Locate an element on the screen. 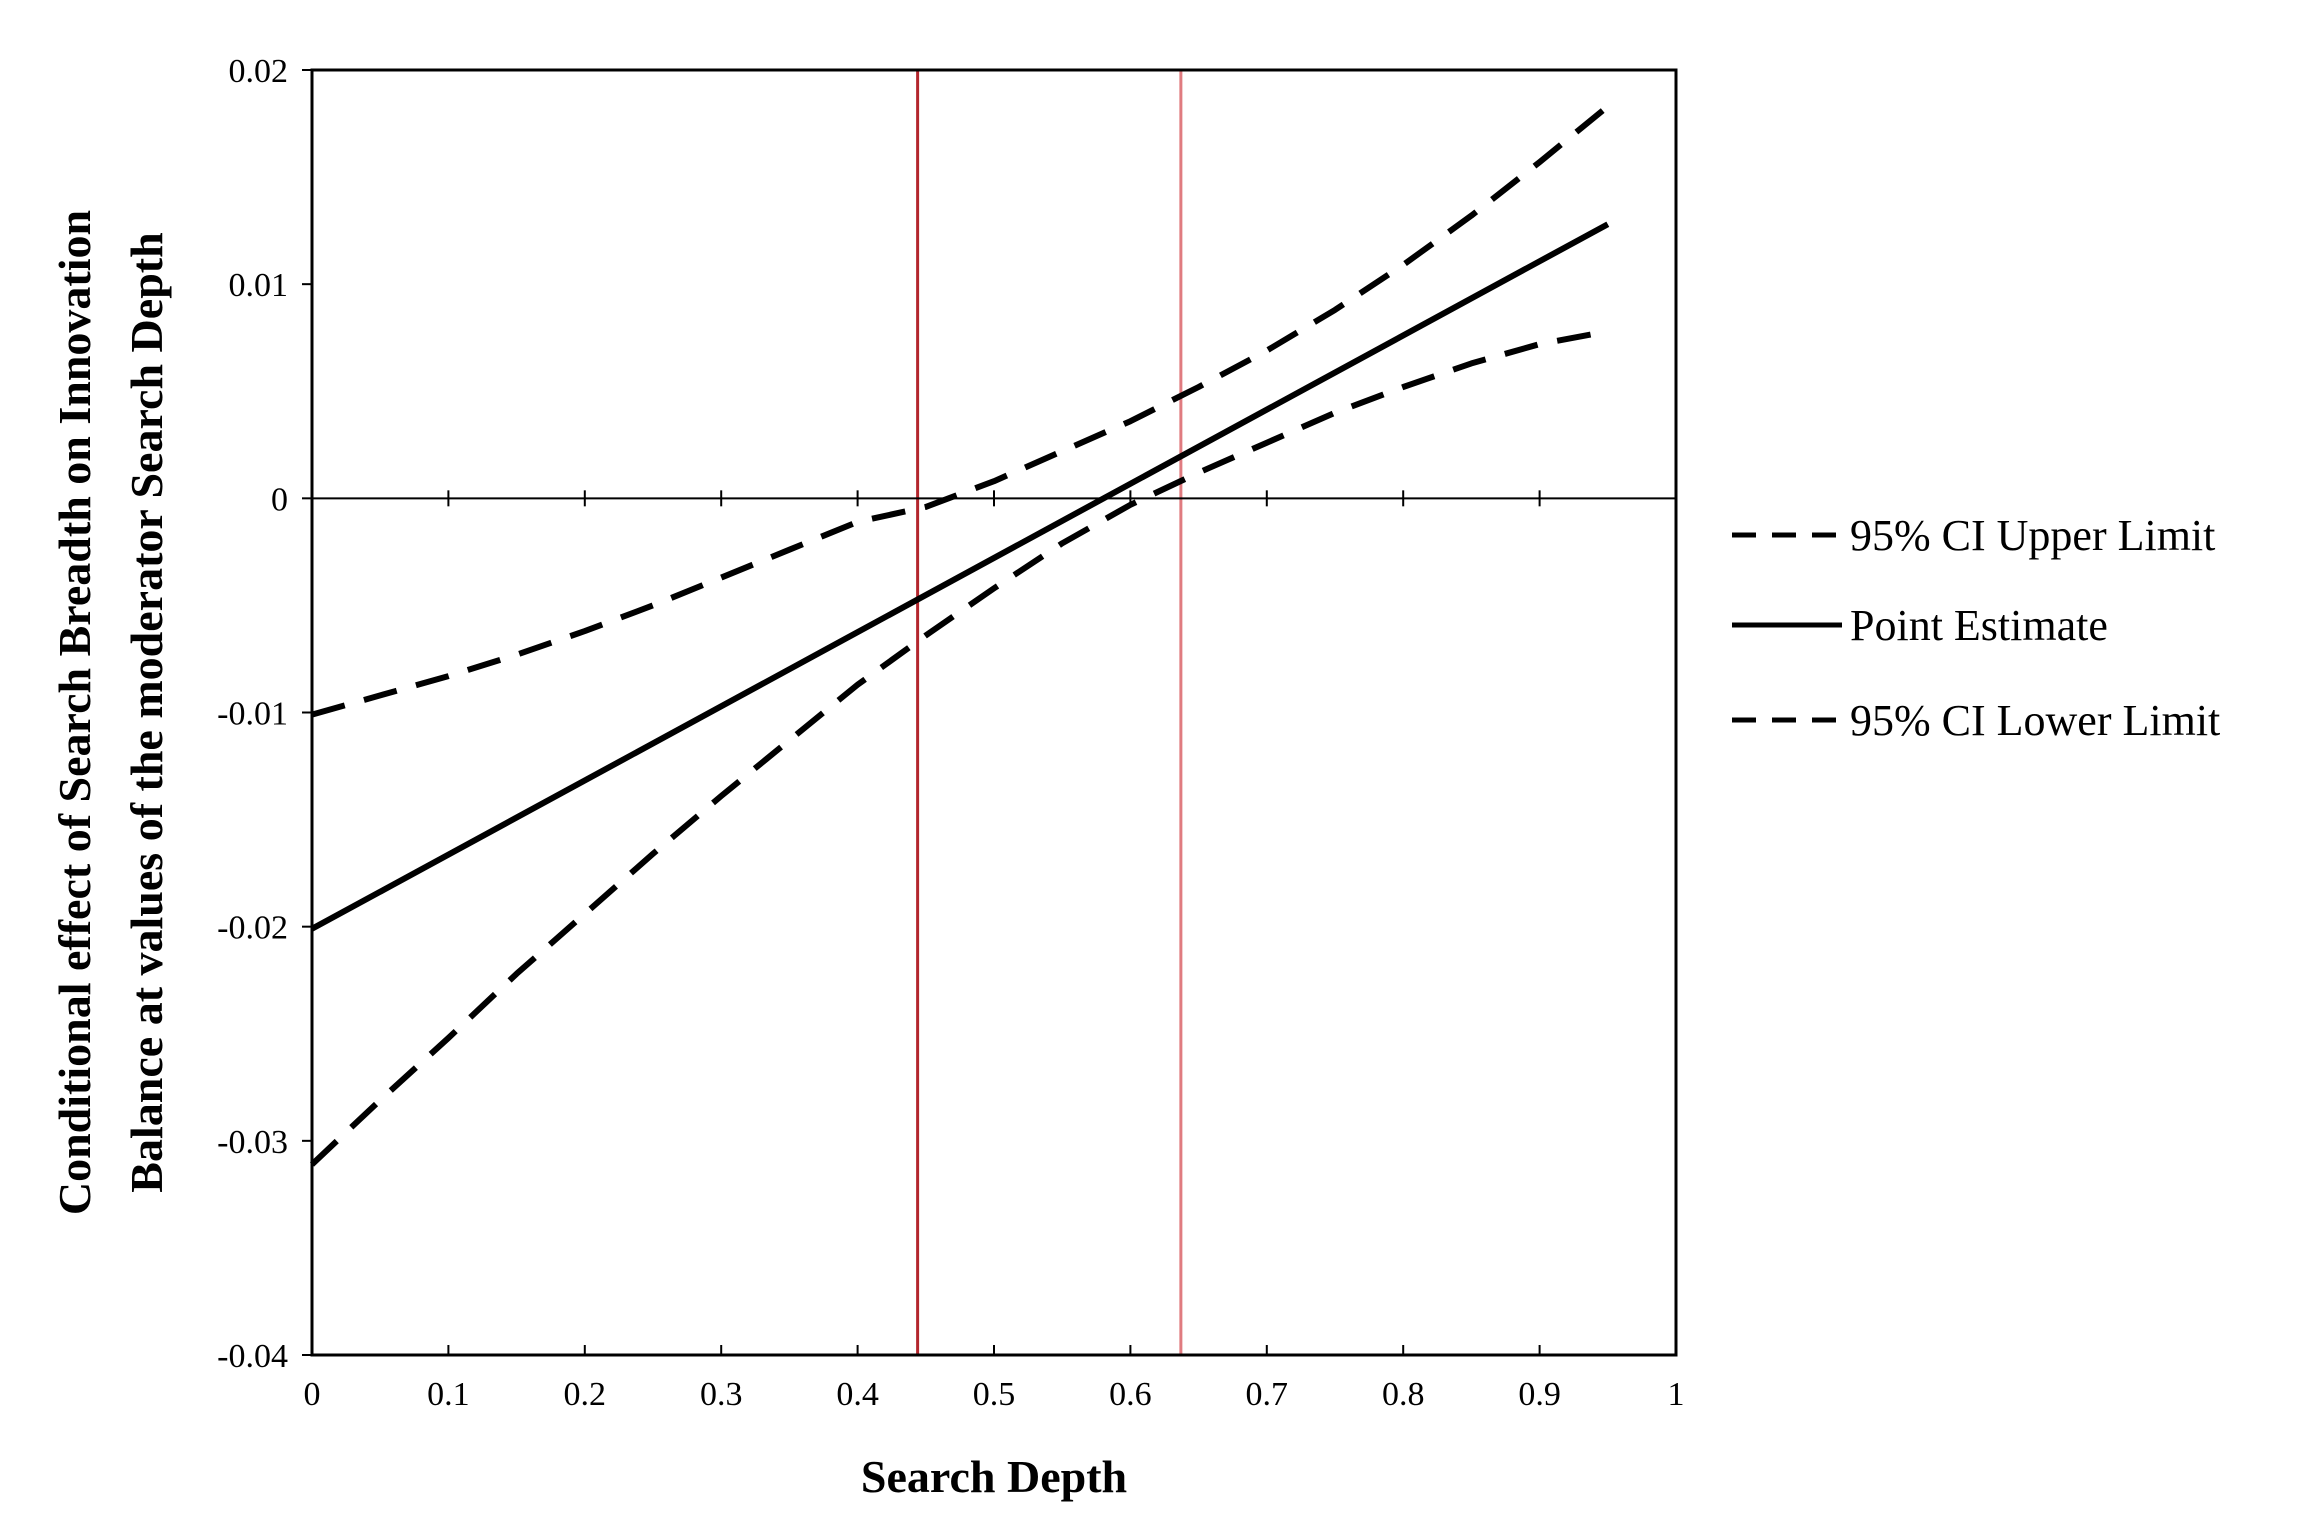  y-tick-label: 0 is located at coordinates (279, 499).